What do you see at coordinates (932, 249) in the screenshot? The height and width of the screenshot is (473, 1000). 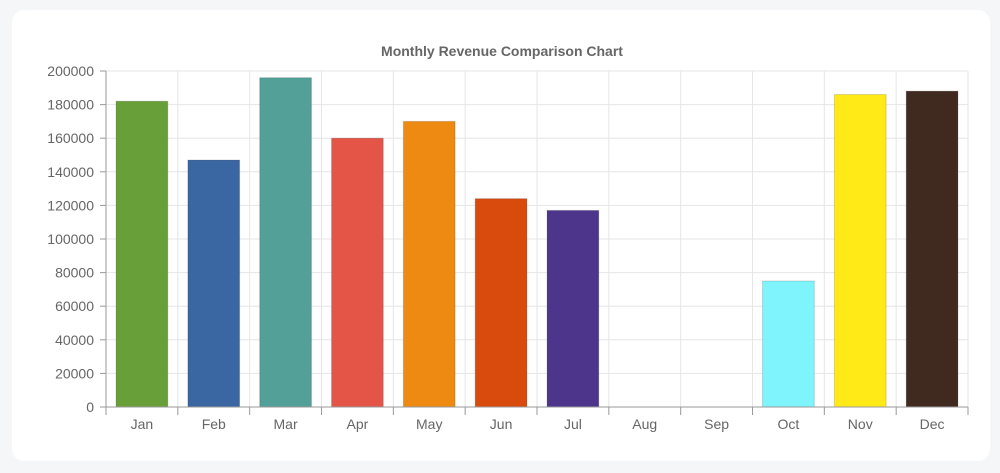 I see `bar-dec` at bounding box center [932, 249].